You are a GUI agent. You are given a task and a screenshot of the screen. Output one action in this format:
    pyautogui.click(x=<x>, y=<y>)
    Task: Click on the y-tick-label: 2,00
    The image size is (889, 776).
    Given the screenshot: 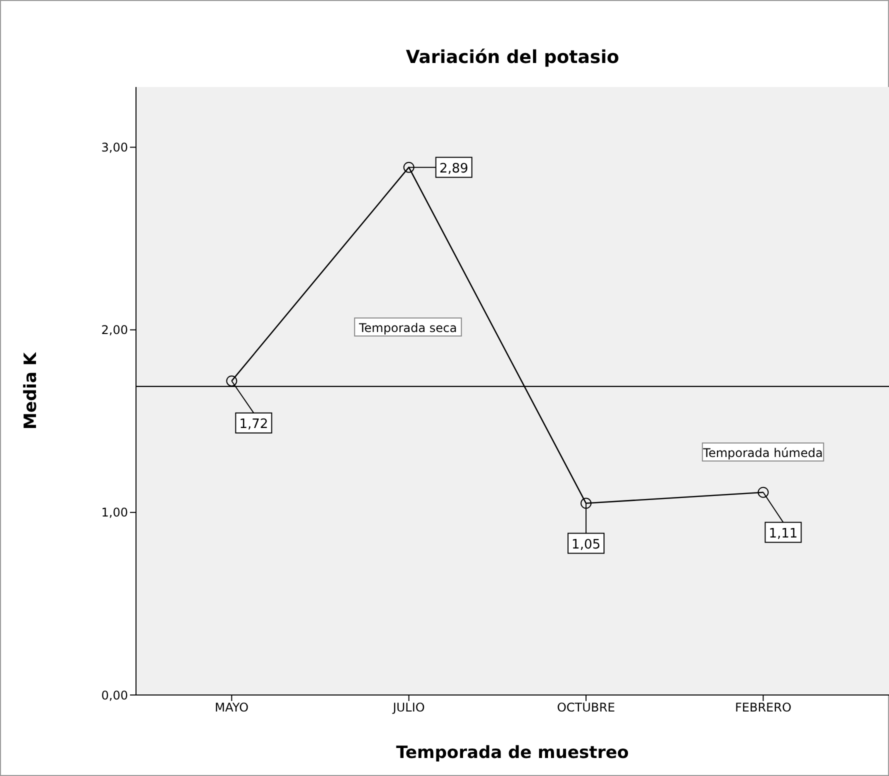 What is the action you would take?
    pyautogui.click(x=114, y=330)
    